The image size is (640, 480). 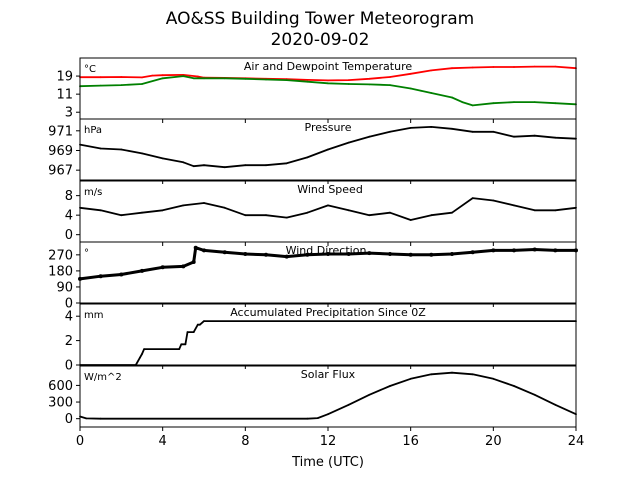 What do you see at coordinates (69, 113) in the screenshot?
I see `y-tick-label: 3` at bounding box center [69, 113].